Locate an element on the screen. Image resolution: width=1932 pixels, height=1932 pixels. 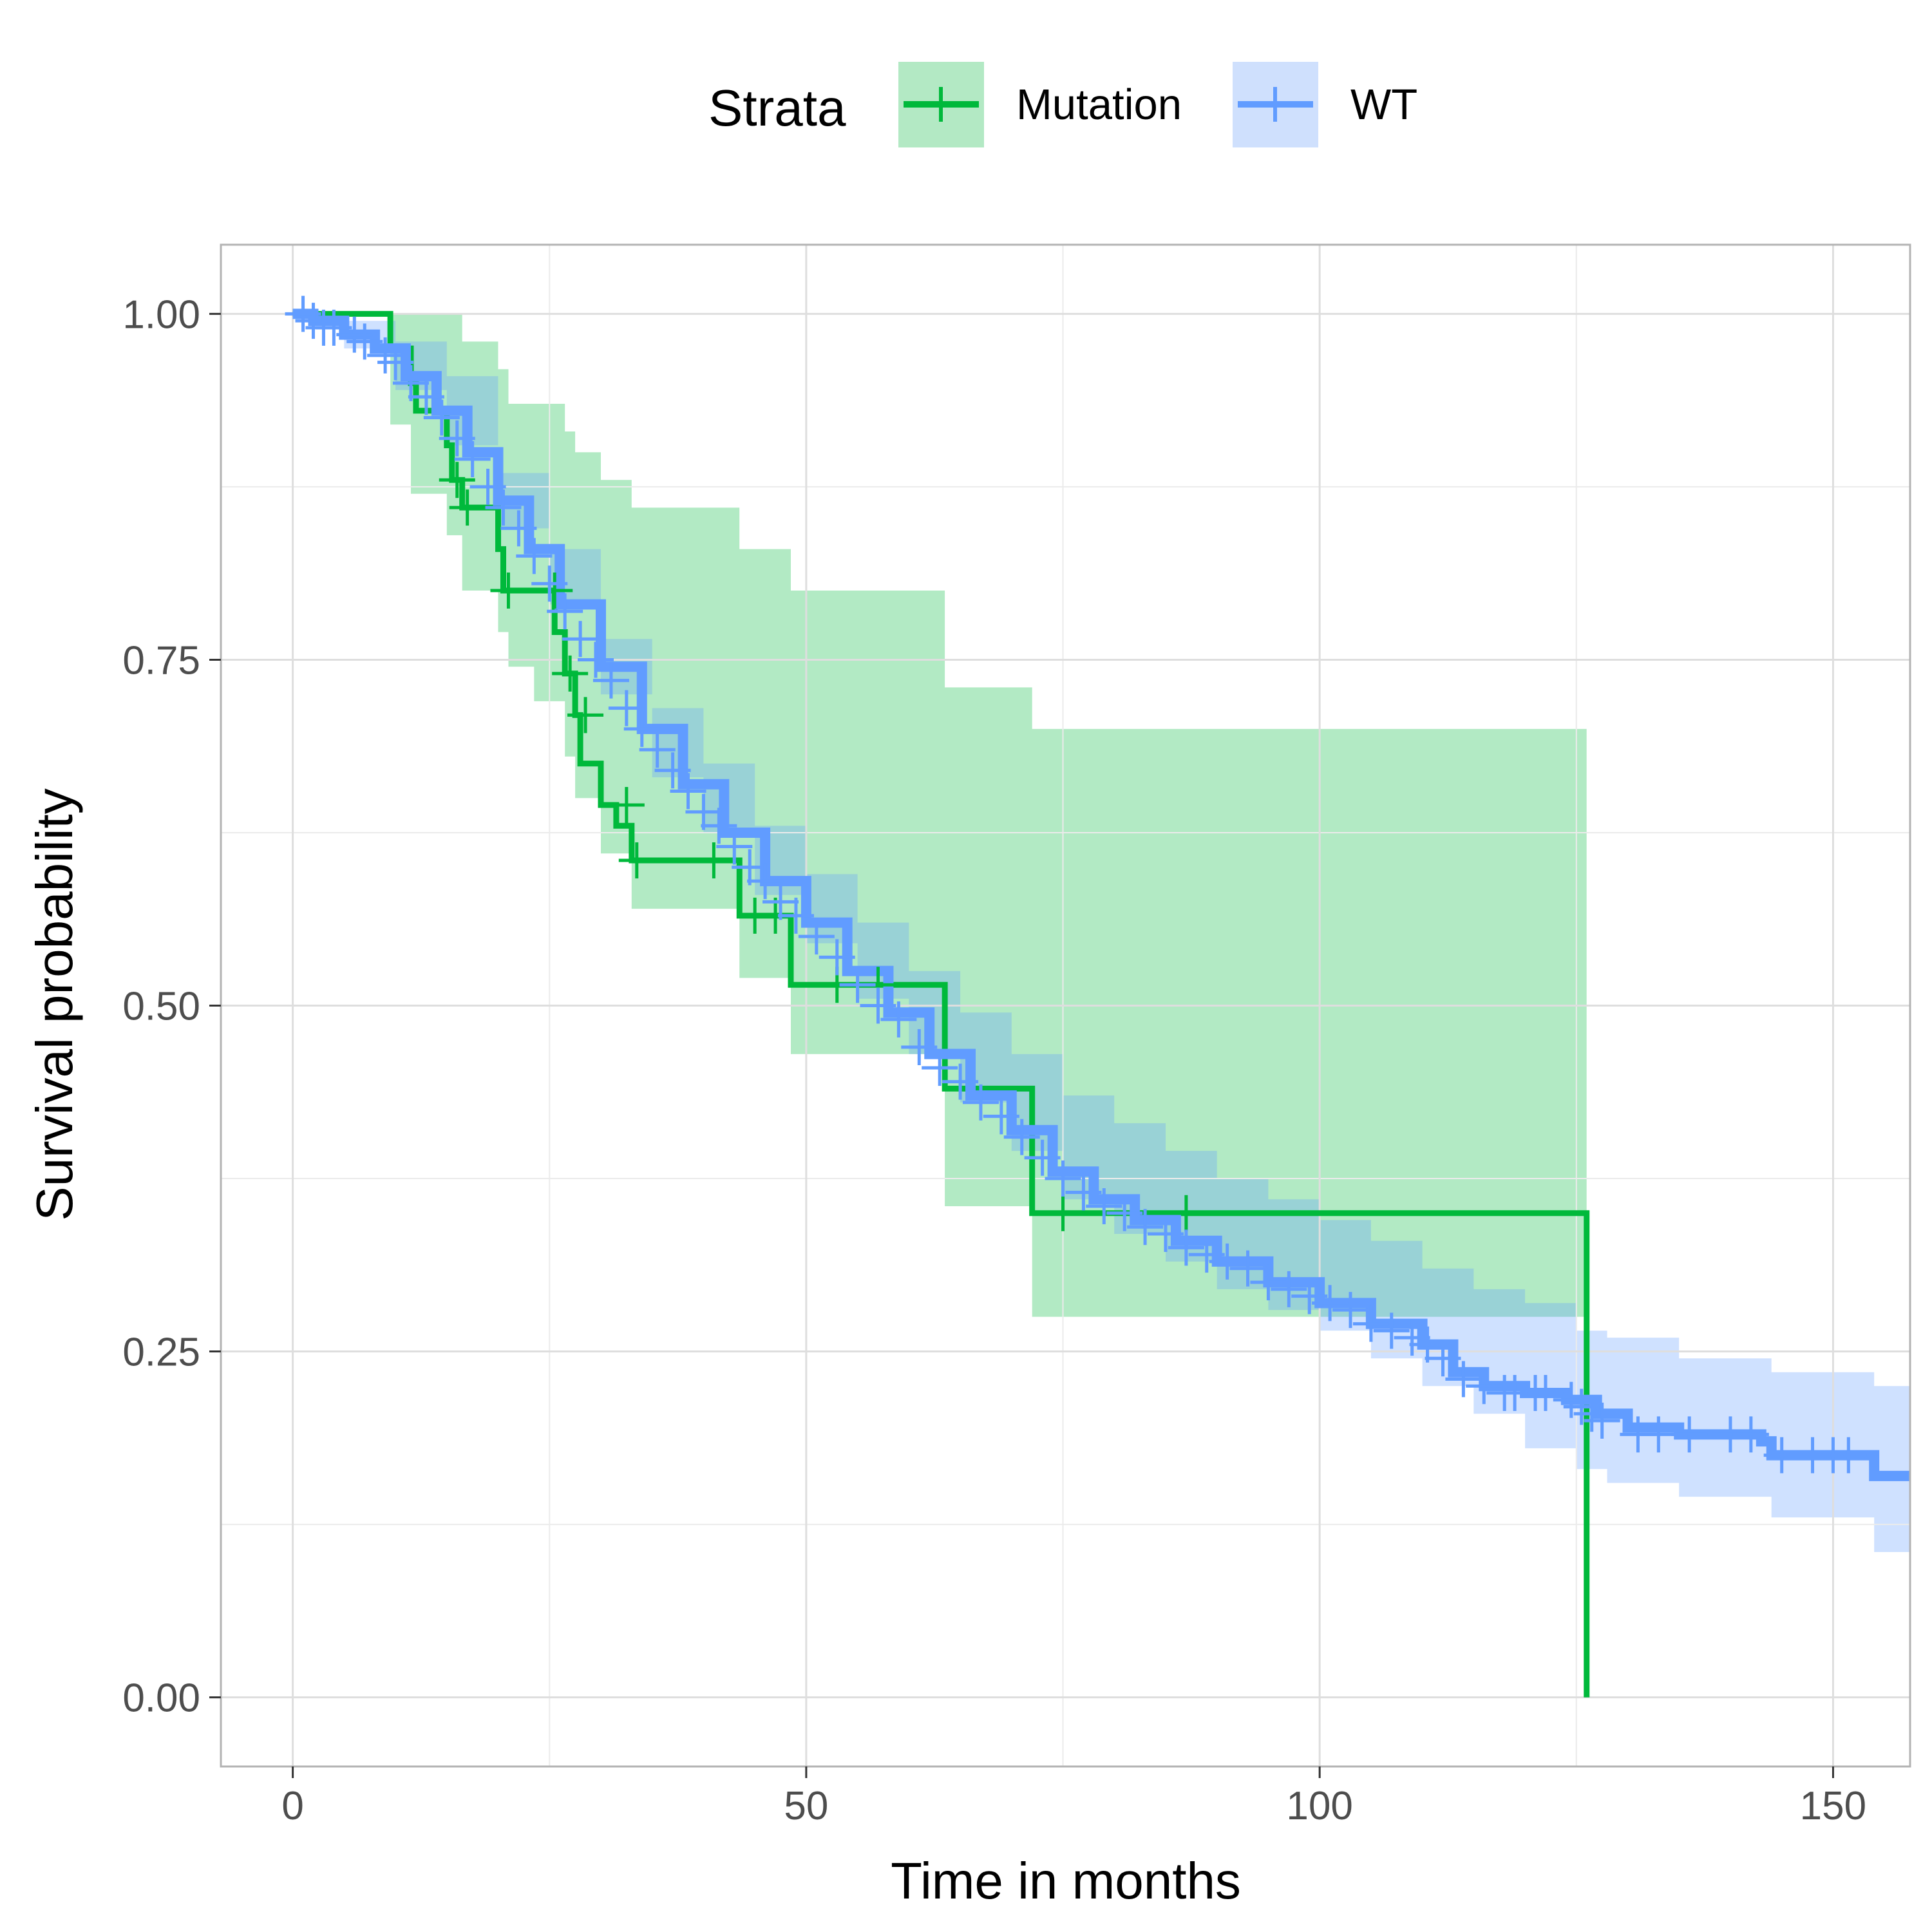
legend-key-wt is located at coordinates (1275, 104).